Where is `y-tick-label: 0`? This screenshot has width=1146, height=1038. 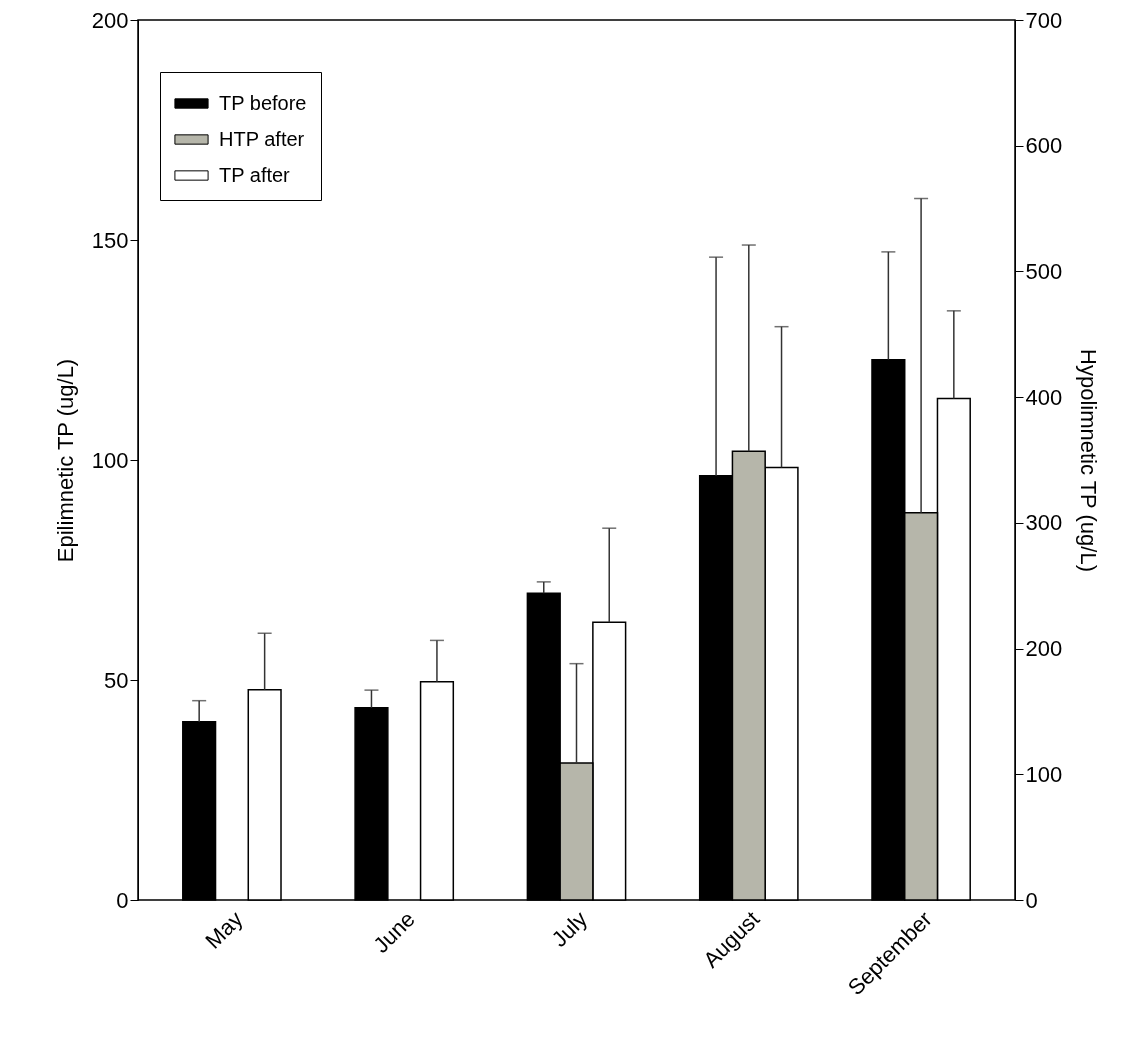
y-tick-label: 0 is located at coordinates (122, 900).